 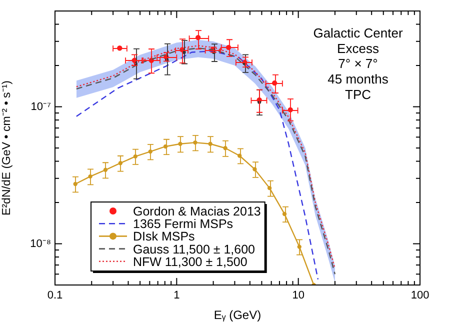 What do you see at coordinates (358, 64) in the screenshot?
I see `annotation: 7° × 7°` at bounding box center [358, 64].